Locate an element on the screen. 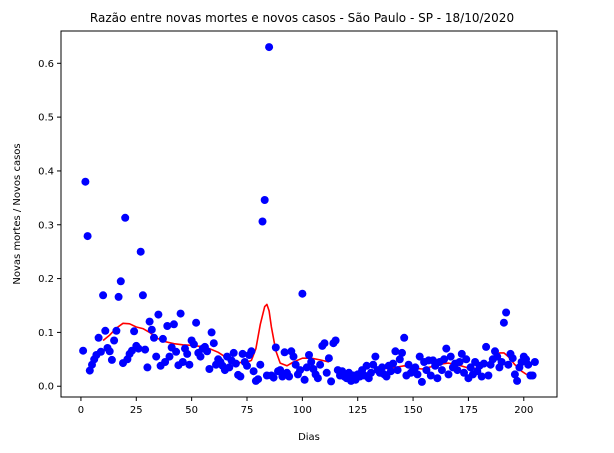 The width and height of the screenshot is (614, 453). x-tick-label: 100 is located at coordinates (302, 410).